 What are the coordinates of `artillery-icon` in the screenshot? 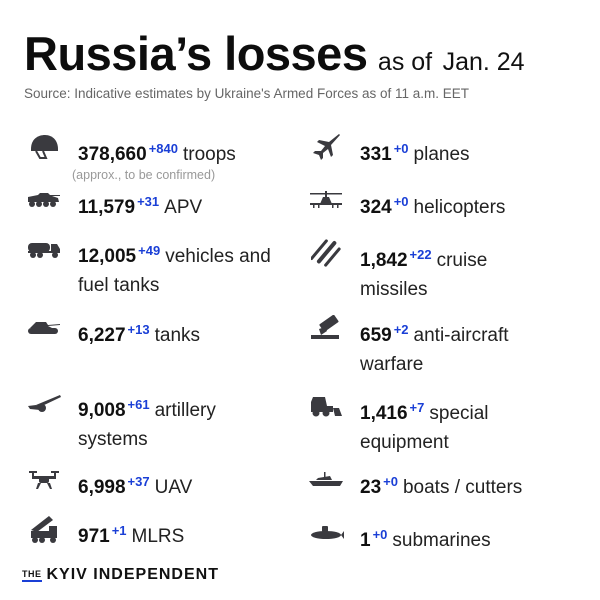 It's located at (44, 403).